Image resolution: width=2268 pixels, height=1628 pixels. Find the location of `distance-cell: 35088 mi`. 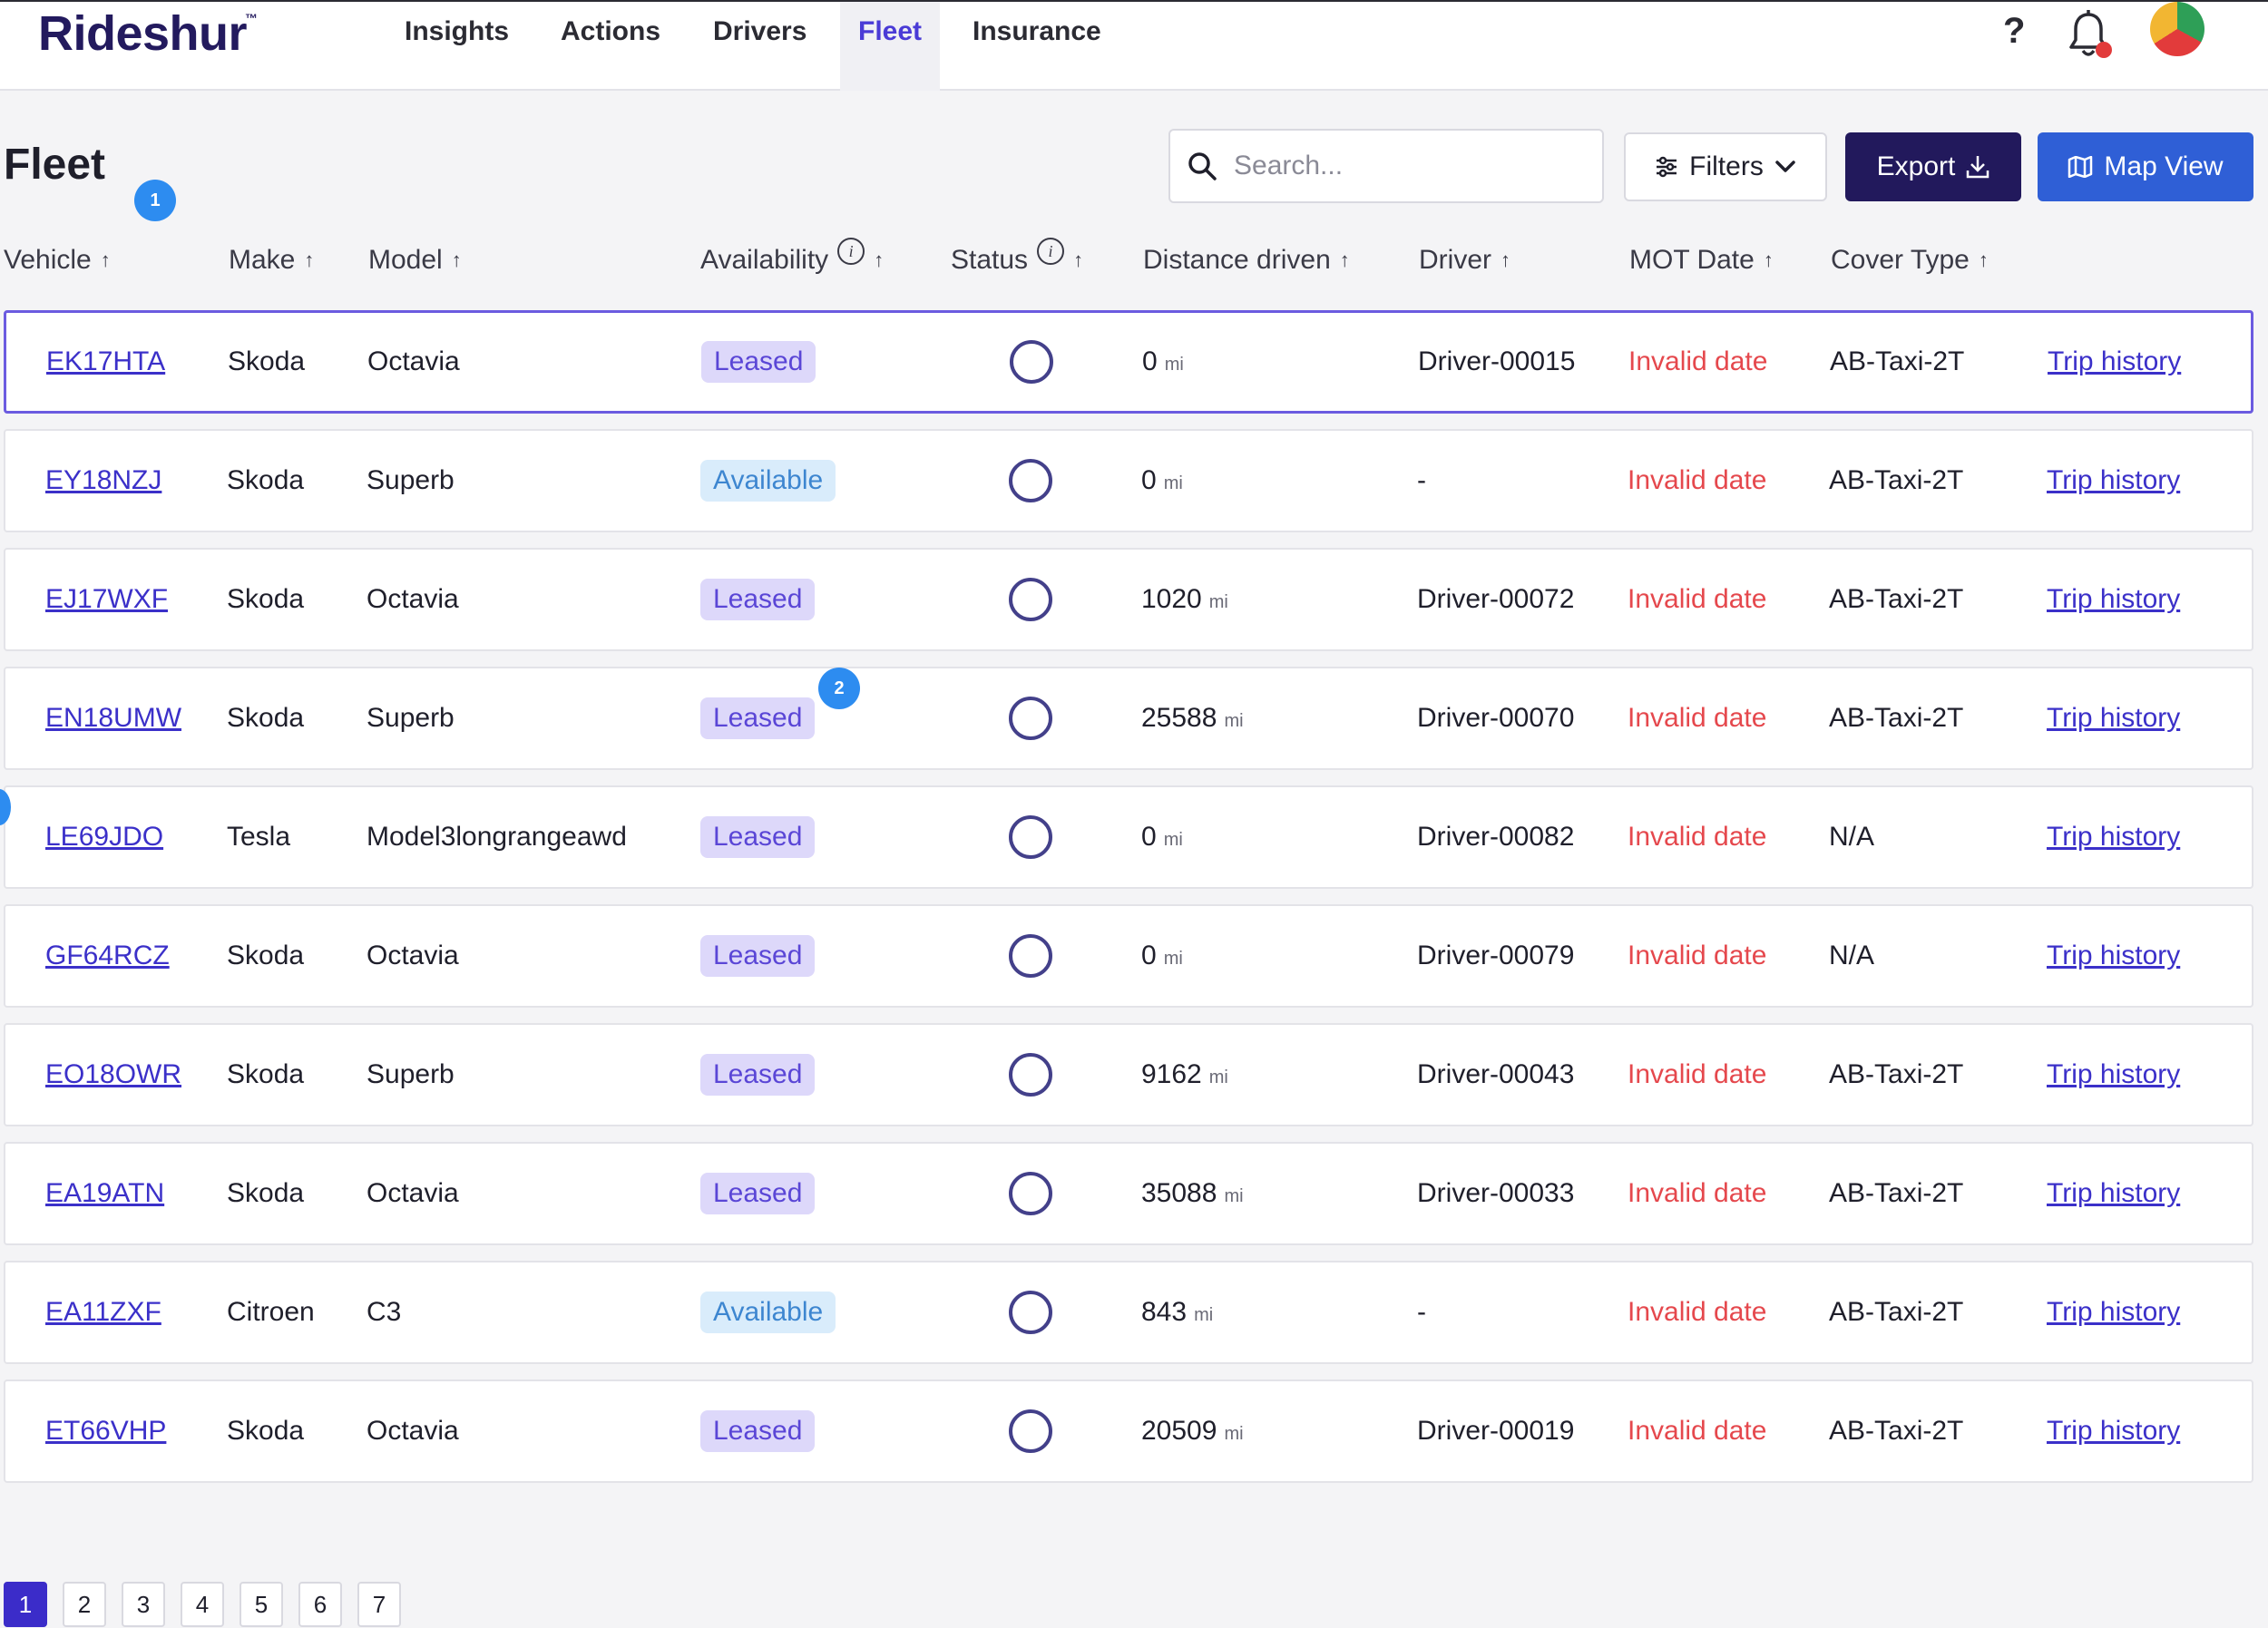

distance-cell: 35088 mi is located at coordinates (1193, 1193).